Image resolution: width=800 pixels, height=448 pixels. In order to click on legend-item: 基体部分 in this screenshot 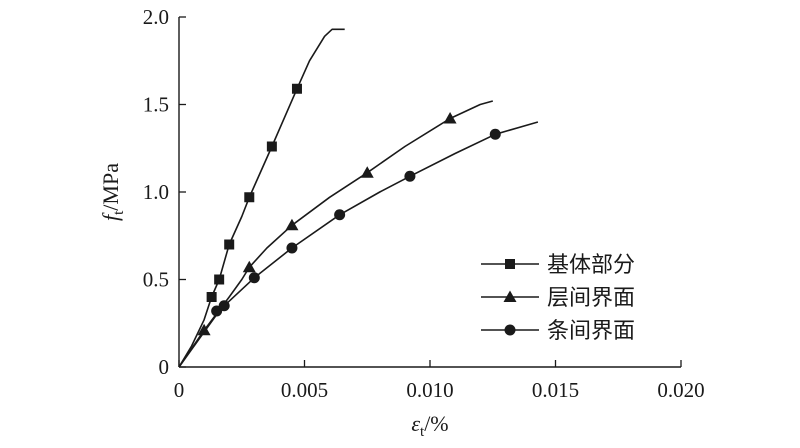, I will do `click(558, 265)`.